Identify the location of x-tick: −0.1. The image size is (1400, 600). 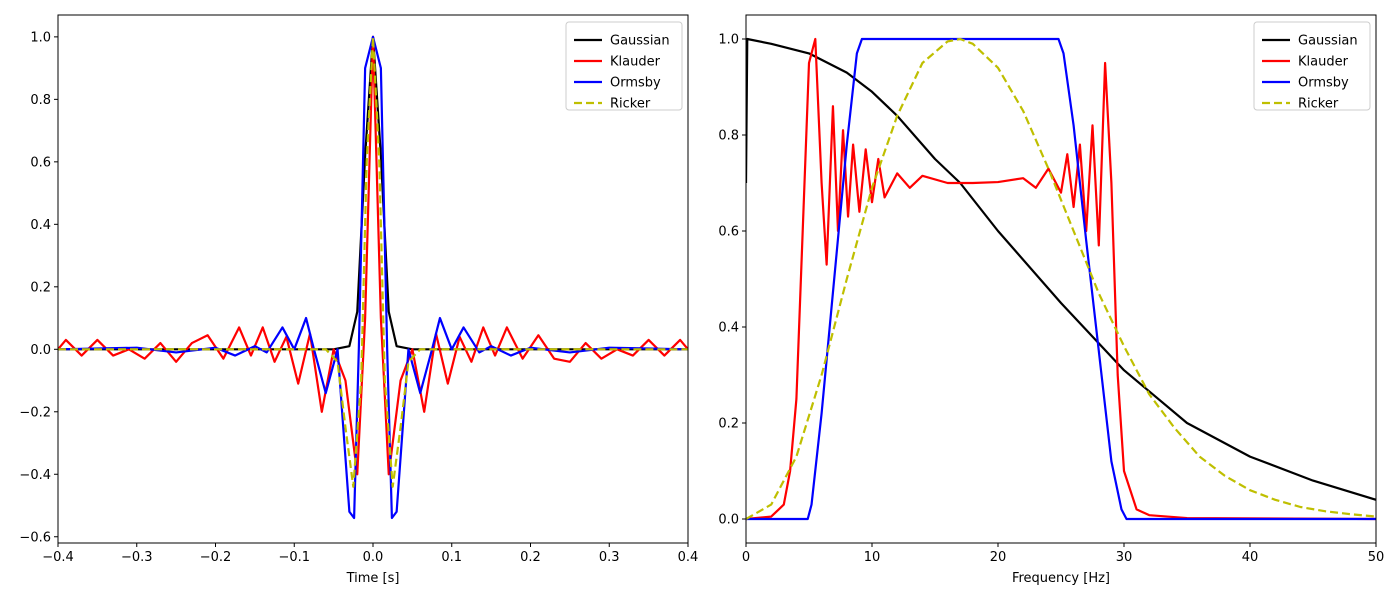
(294, 554).